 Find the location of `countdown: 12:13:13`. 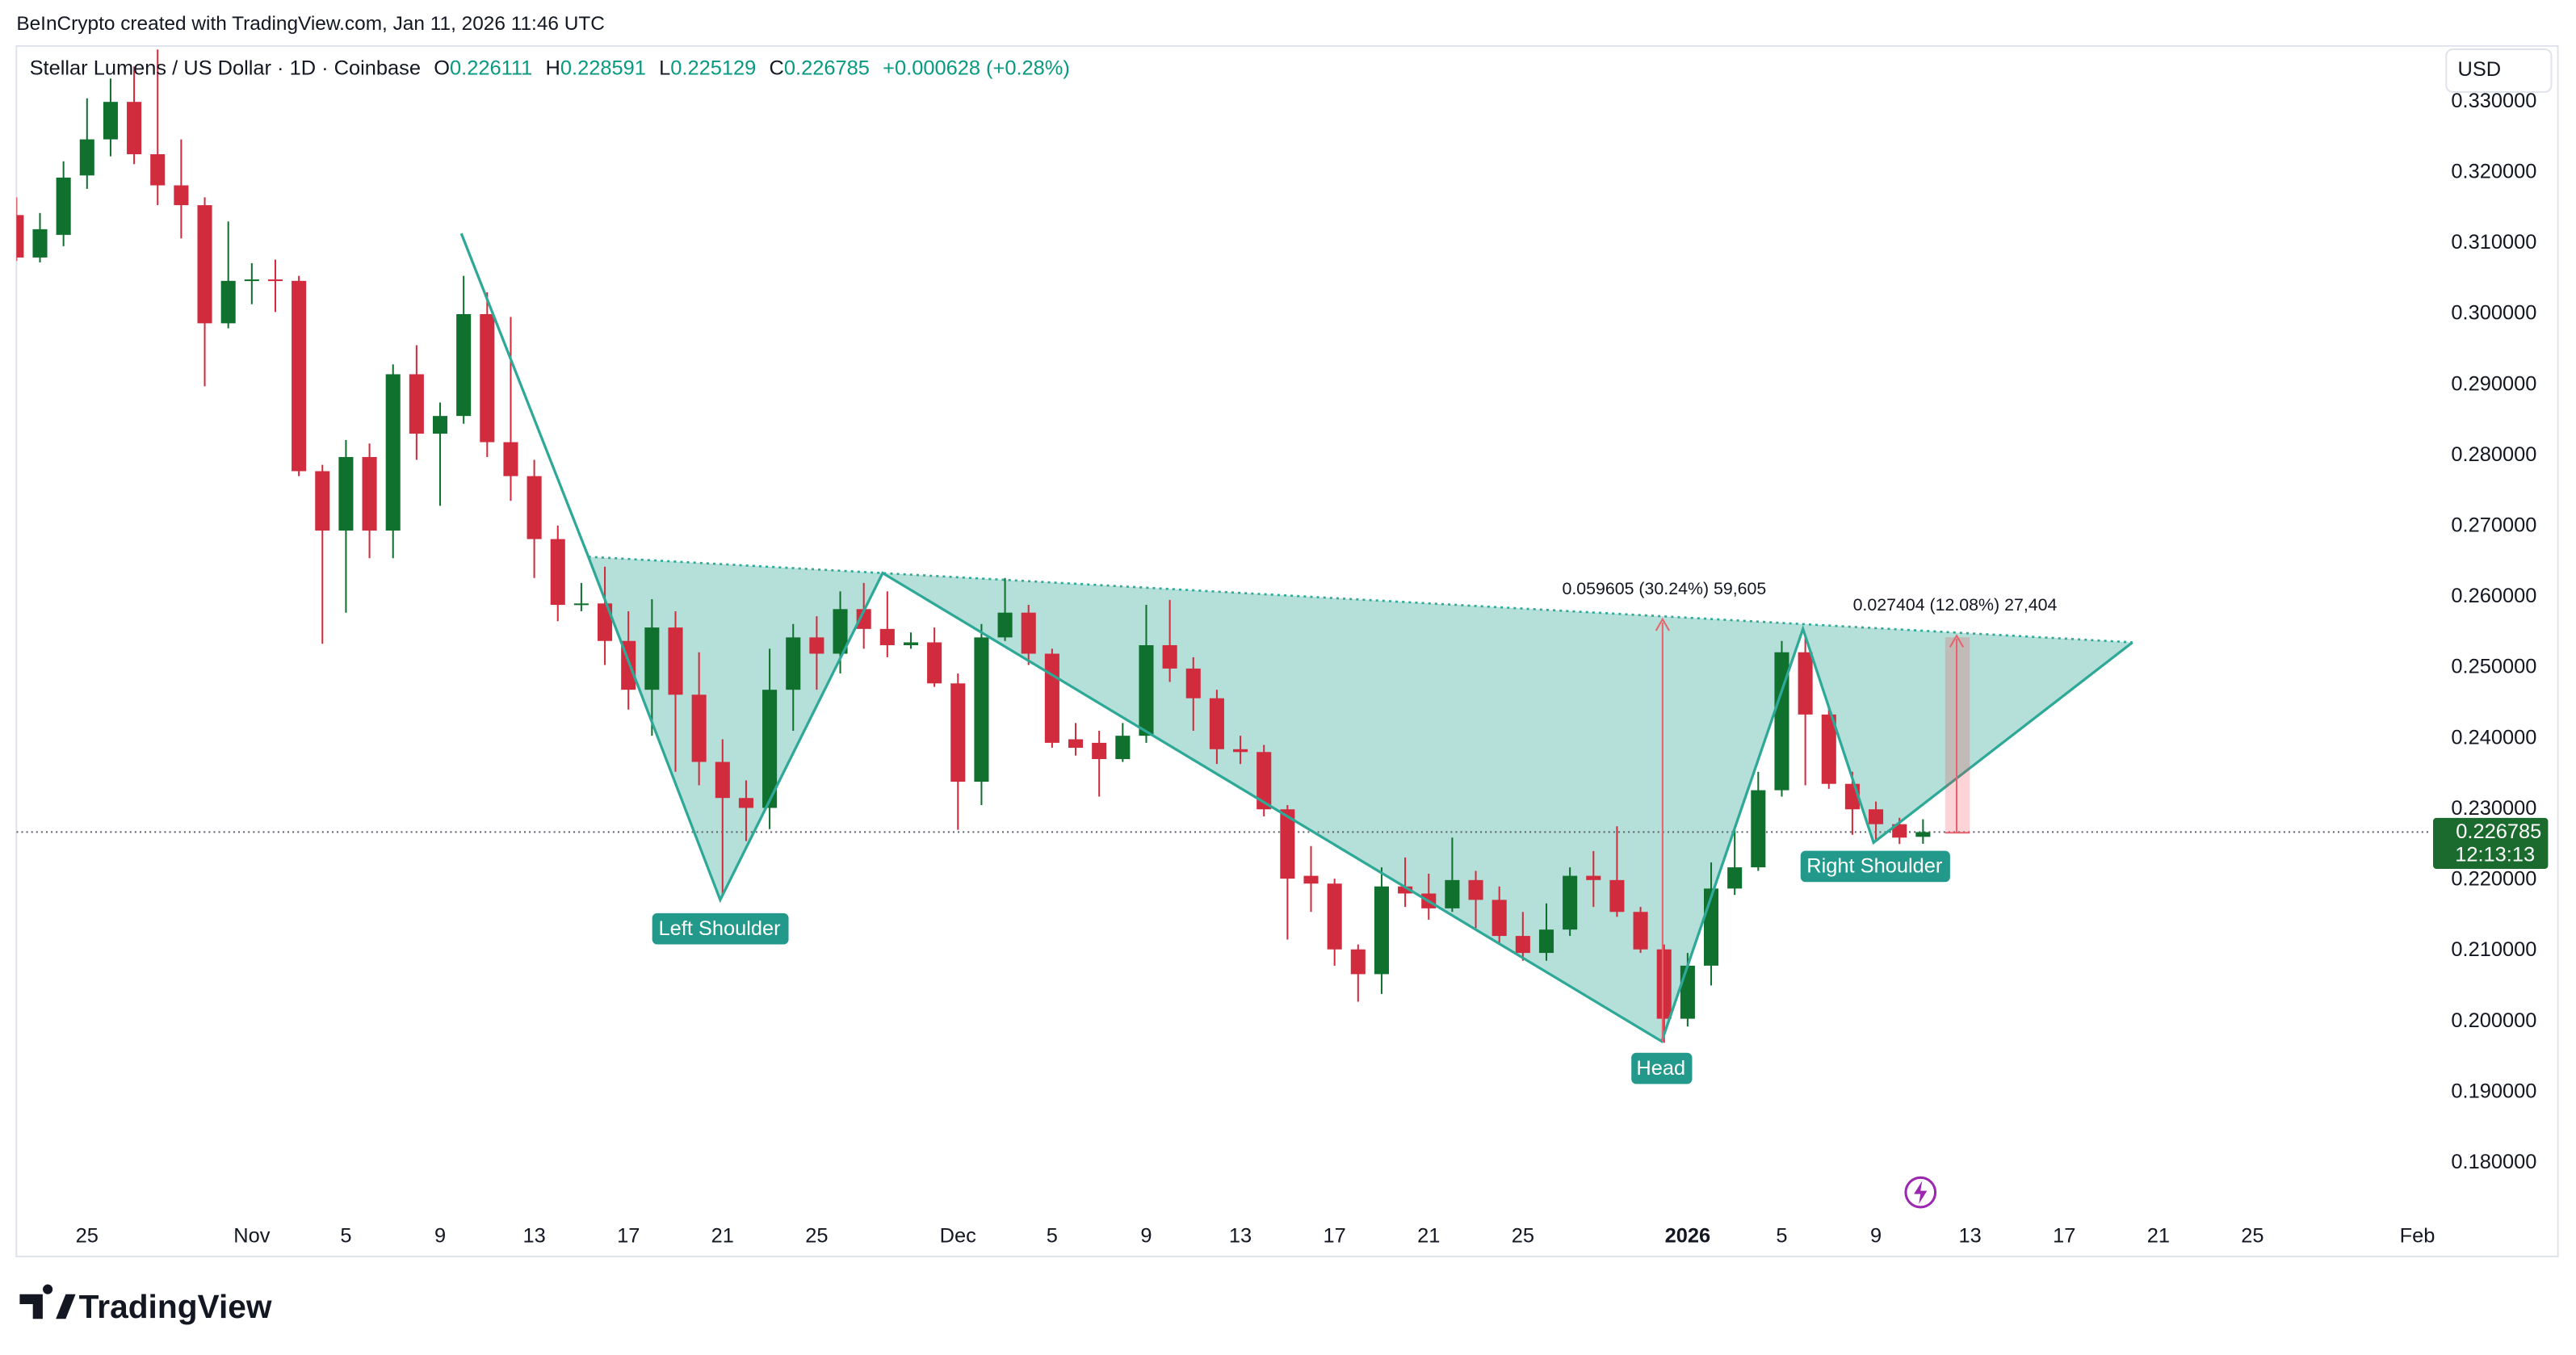

countdown: 12:13:13 is located at coordinates (2495, 854).